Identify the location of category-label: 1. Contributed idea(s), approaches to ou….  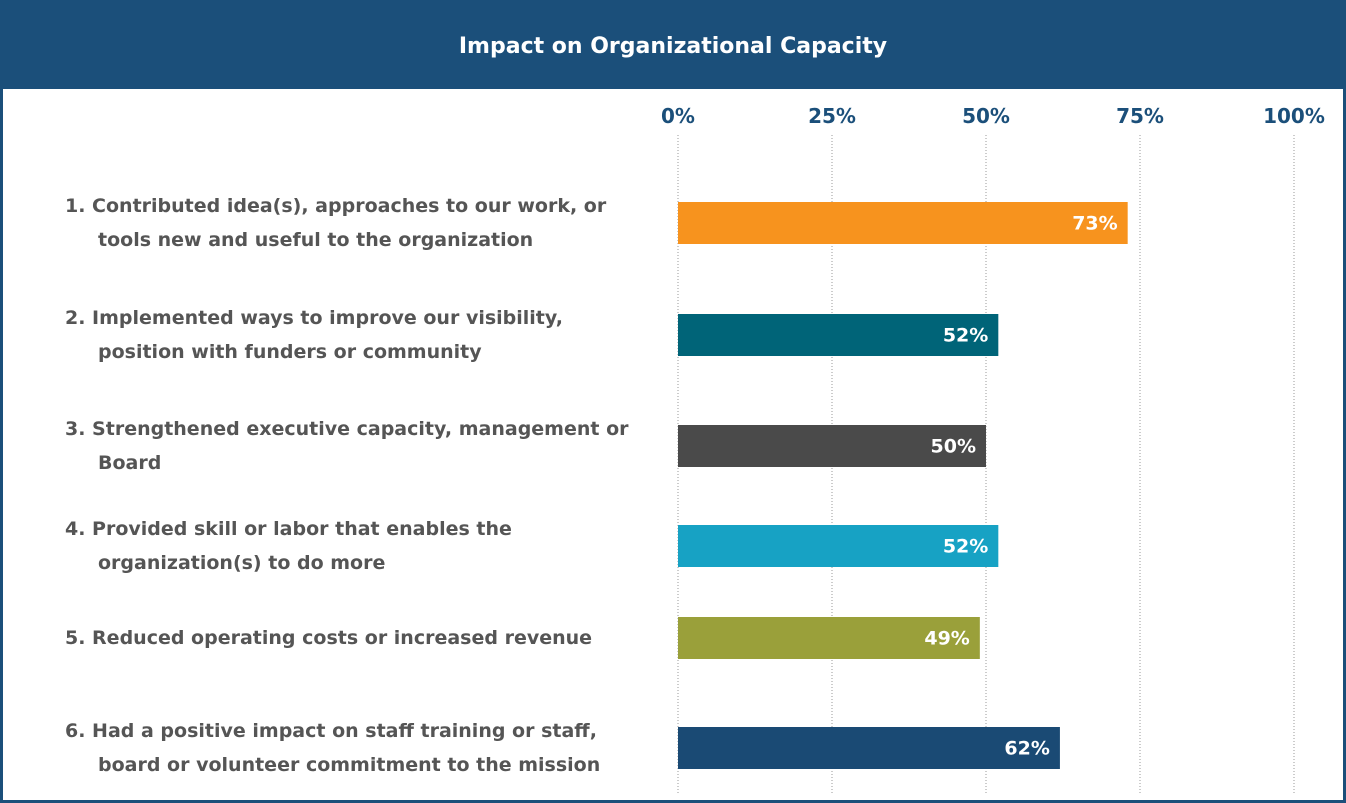
(336, 223).